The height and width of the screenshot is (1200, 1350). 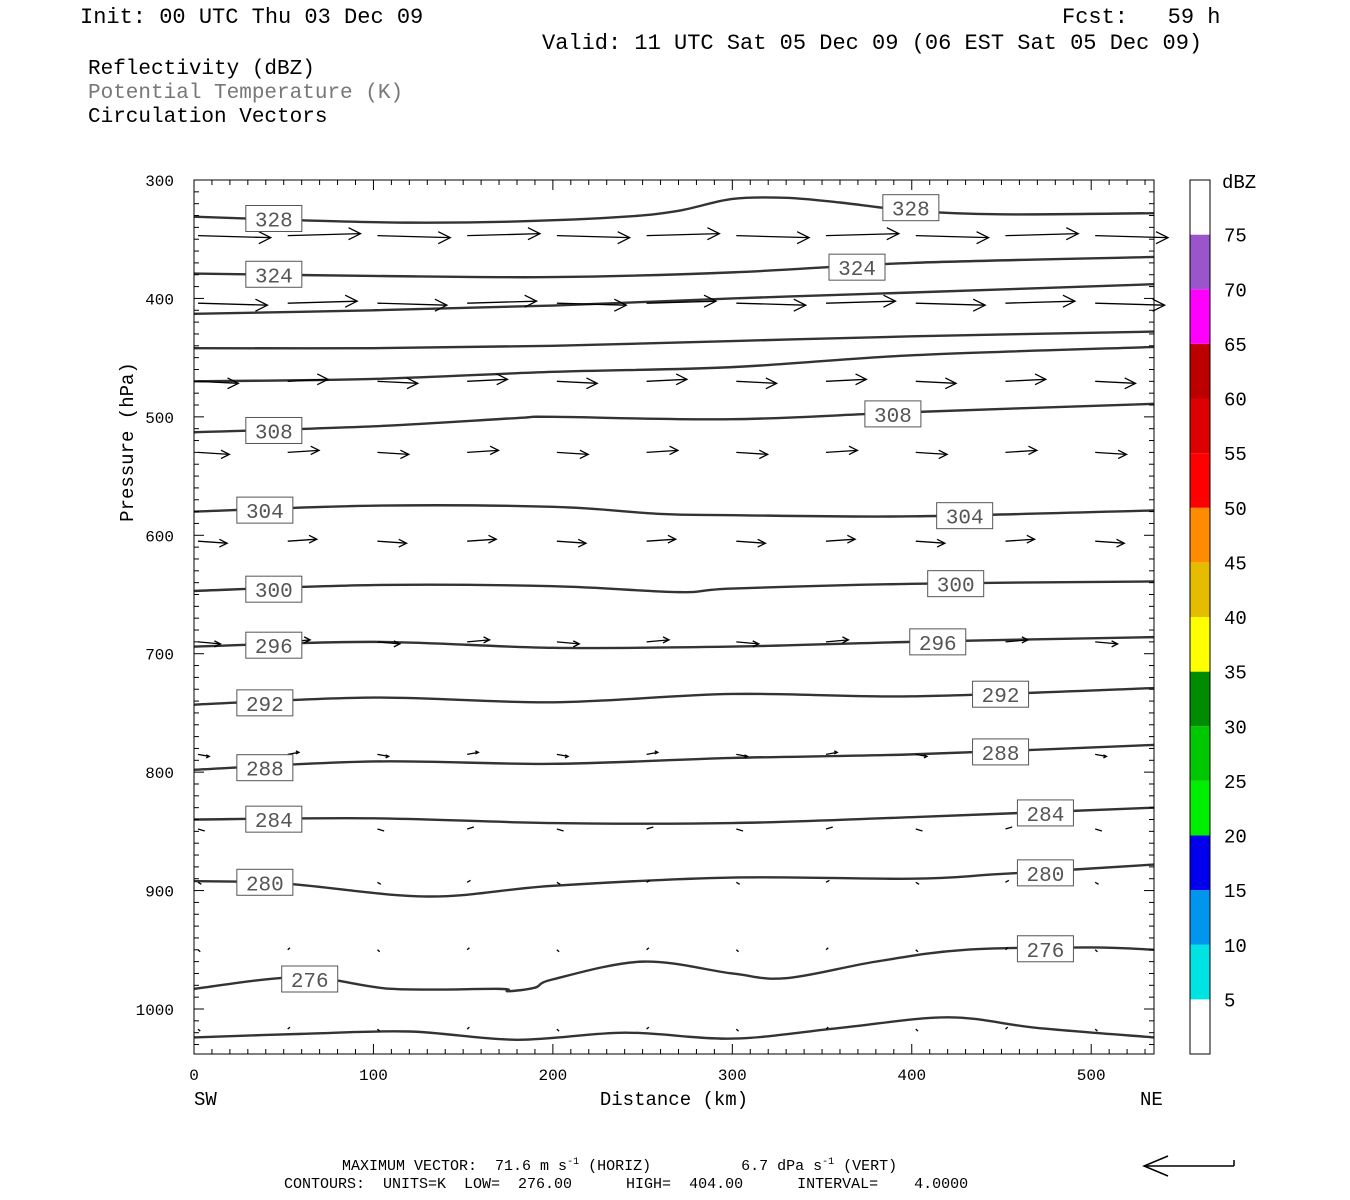 I want to click on colorbar-title: dBZ, so click(x=1239, y=183).